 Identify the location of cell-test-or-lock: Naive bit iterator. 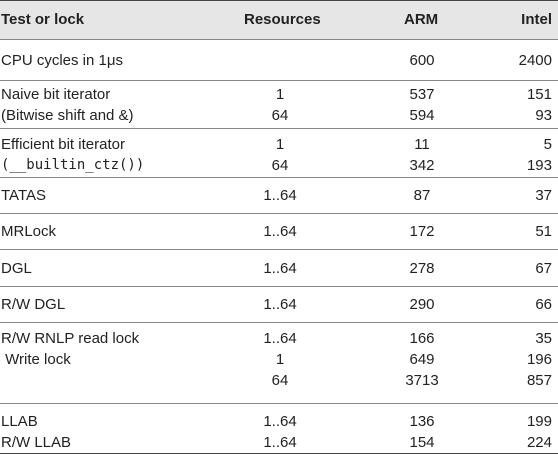
(56, 94).